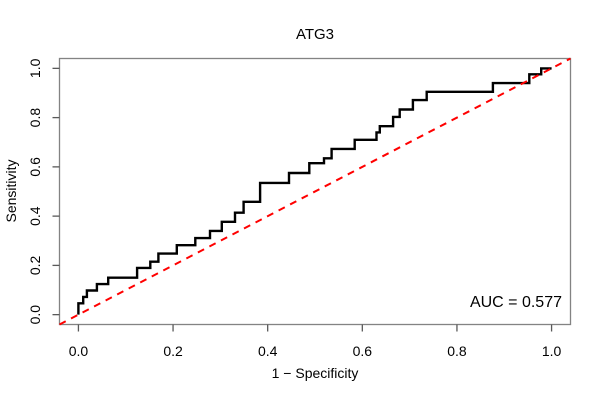 Image resolution: width=600 pixels, height=400 pixels. What do you see at coordinates (552, 351) in the screenshot?
I see `x-tick-label: 1.0` at bounding box center [552, 351].